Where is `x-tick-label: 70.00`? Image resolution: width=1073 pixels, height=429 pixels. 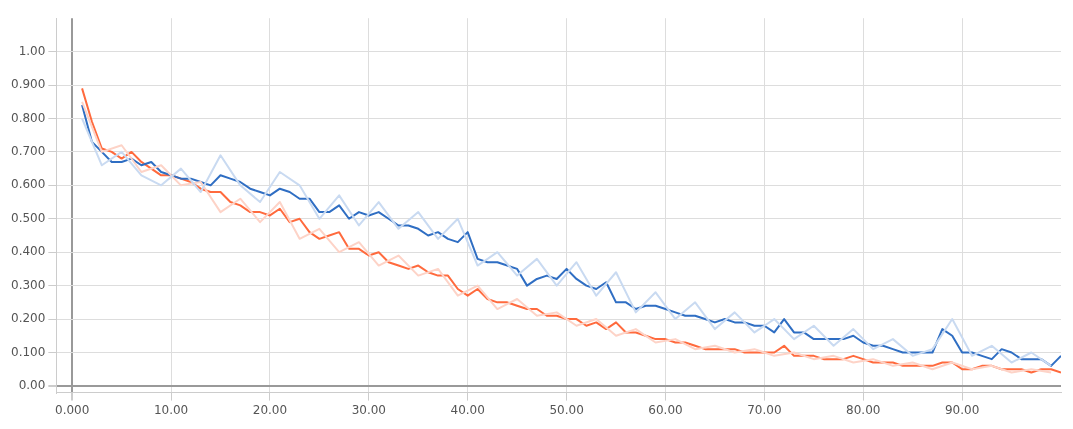 x-tick-label: 70.00 is located at coordinates (764, 409).